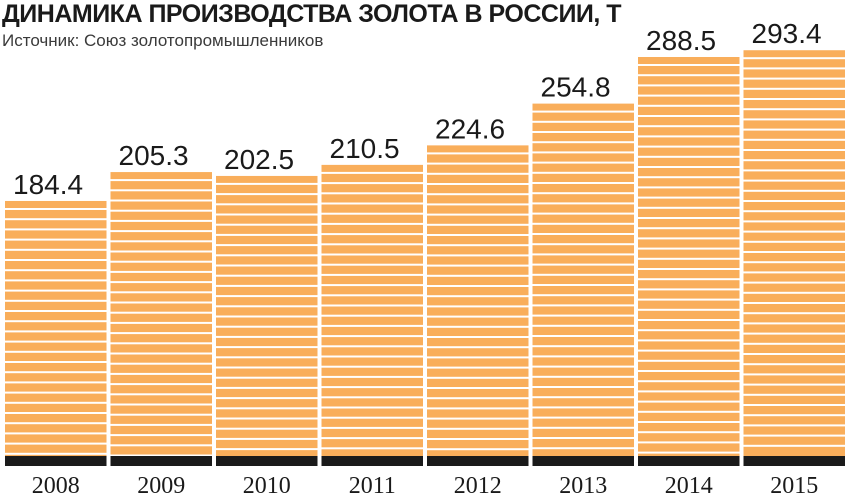 This screenshot has width=850, height=495. Describe the element at coordinates (787, 33) in the screenshot. I see `value-label-2015: 293.4` at that location.